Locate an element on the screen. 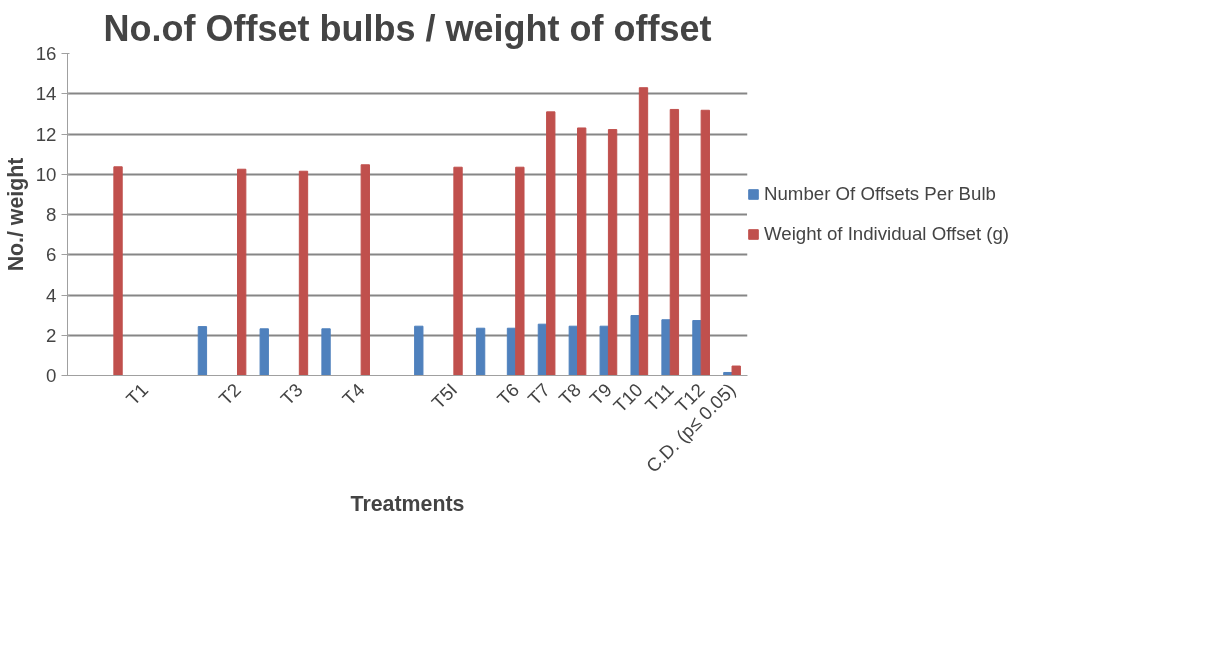 The height and width of the screenshot is (655, 1213). x-tick-label: T6 is located at coordinates (508, 394).